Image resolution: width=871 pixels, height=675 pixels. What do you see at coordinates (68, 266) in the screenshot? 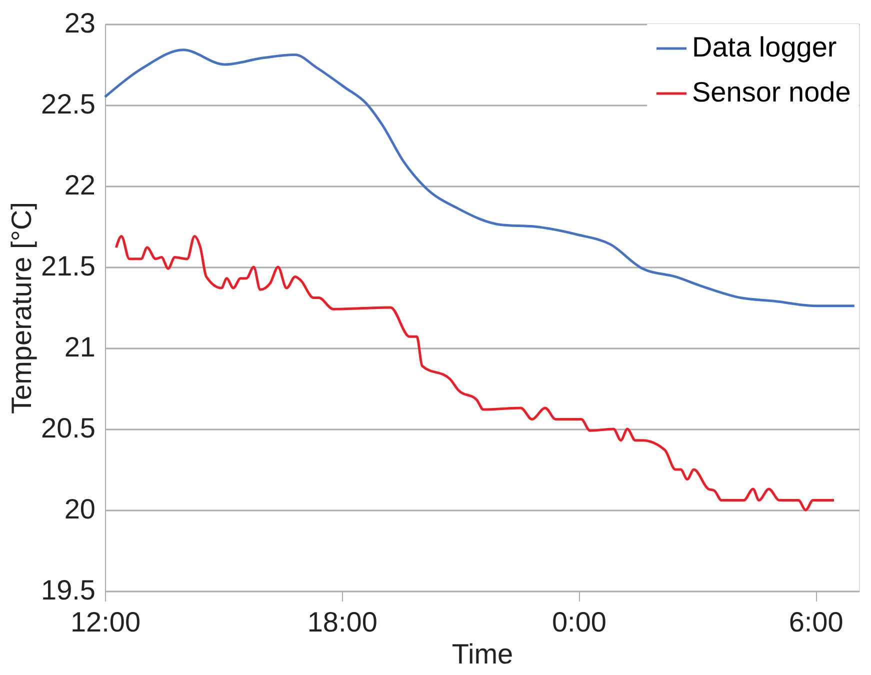
I see `y-tick-label: 21.5` at bounding box center [68, 266].